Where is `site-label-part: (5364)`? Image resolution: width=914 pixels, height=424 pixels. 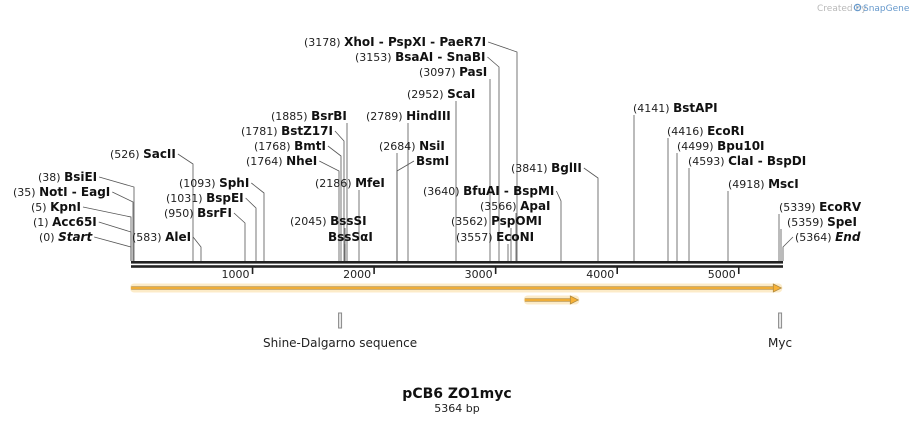
site-label-part: (5364) is located at coordinates (815, 237).